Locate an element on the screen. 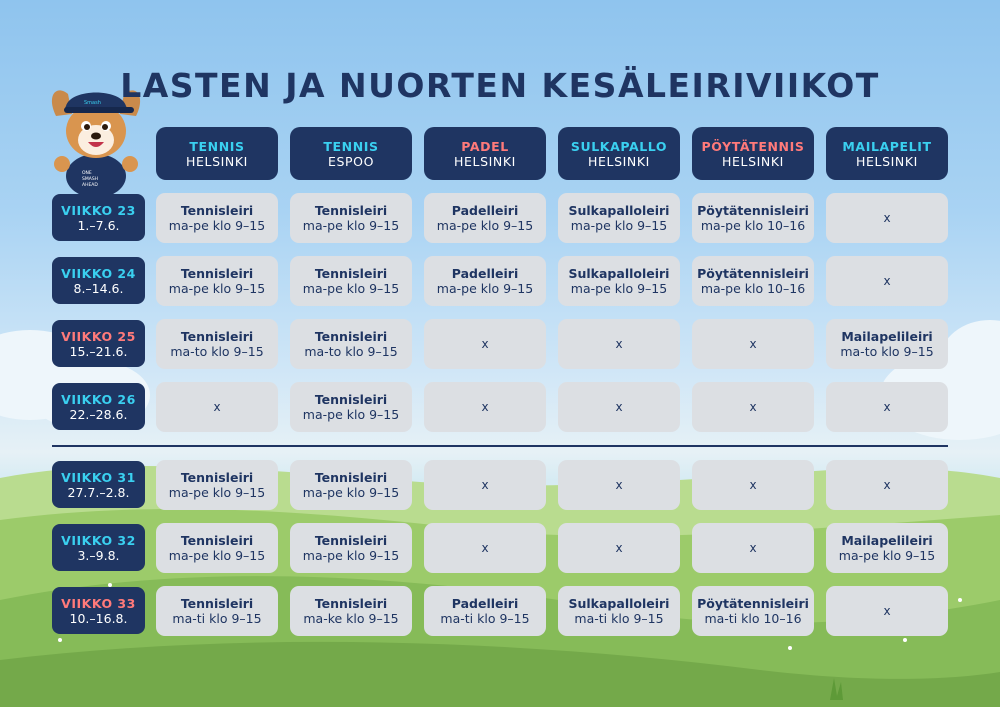 The height and width of the screenshot is (707, 1000). week-label: VIIKKO 24 8.–14.6. is located at coordinates (98, 280).